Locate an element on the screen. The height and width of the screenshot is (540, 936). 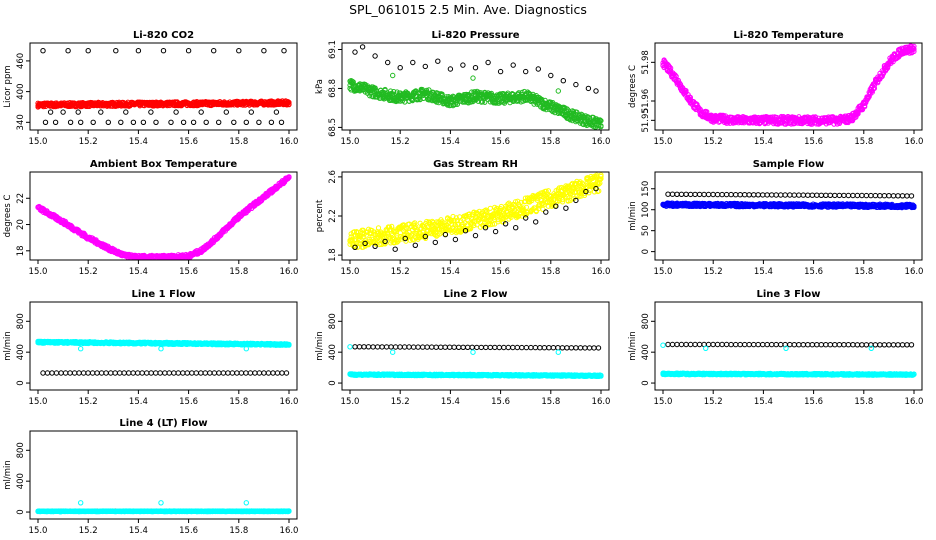
series-line1-cyan is located at coordinates (163, 343).